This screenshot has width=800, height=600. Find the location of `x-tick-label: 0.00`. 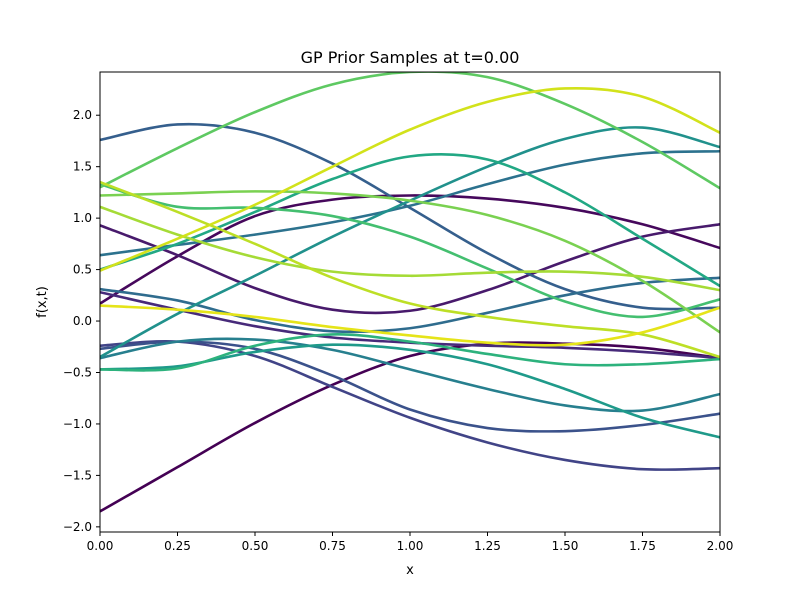

x-tick-label: 0.00 is located at coordinates (100, 546).